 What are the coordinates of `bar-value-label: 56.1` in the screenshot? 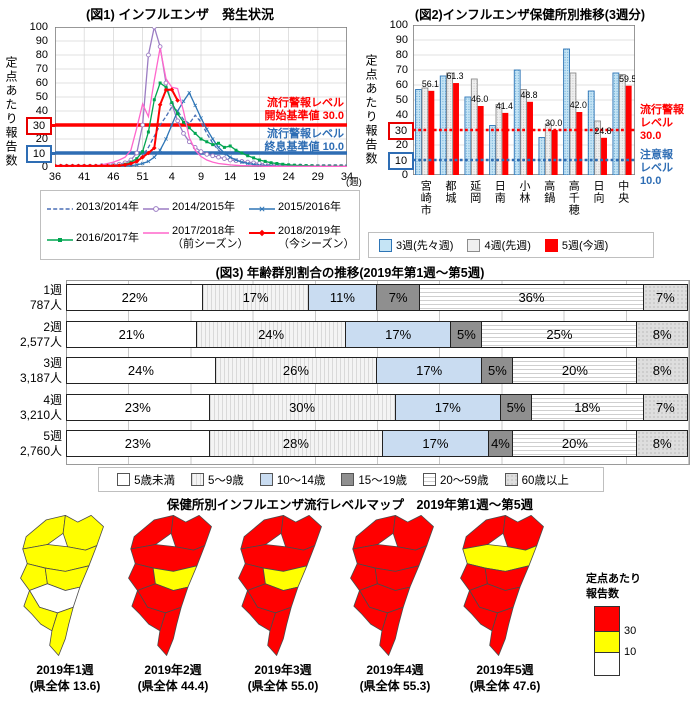 It's located at (430, 84).